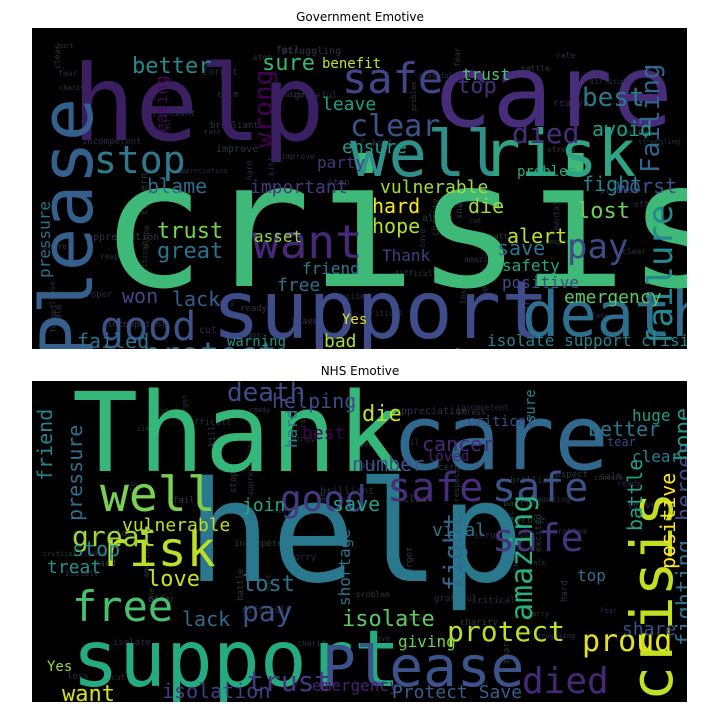 The image size is (720, 720). I want to click on cloud-word-positive: positive, so click(668, 521).